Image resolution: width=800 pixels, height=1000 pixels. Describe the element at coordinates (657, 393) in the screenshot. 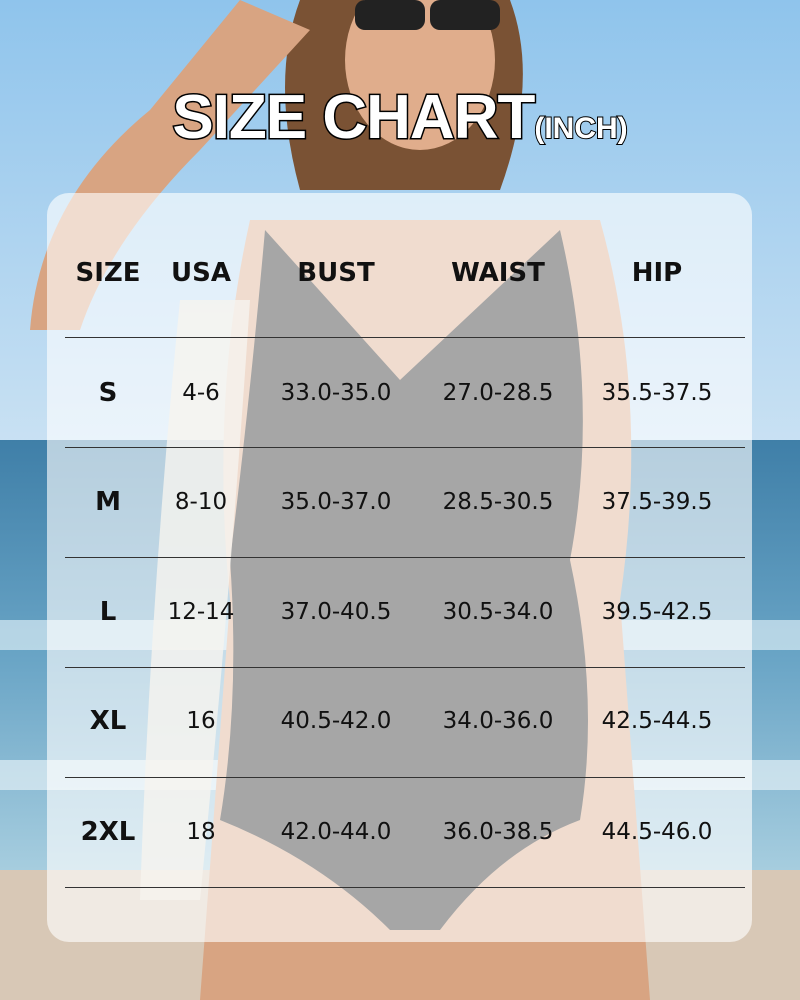

I see `table-cell: 35.5-37.5` at that location.